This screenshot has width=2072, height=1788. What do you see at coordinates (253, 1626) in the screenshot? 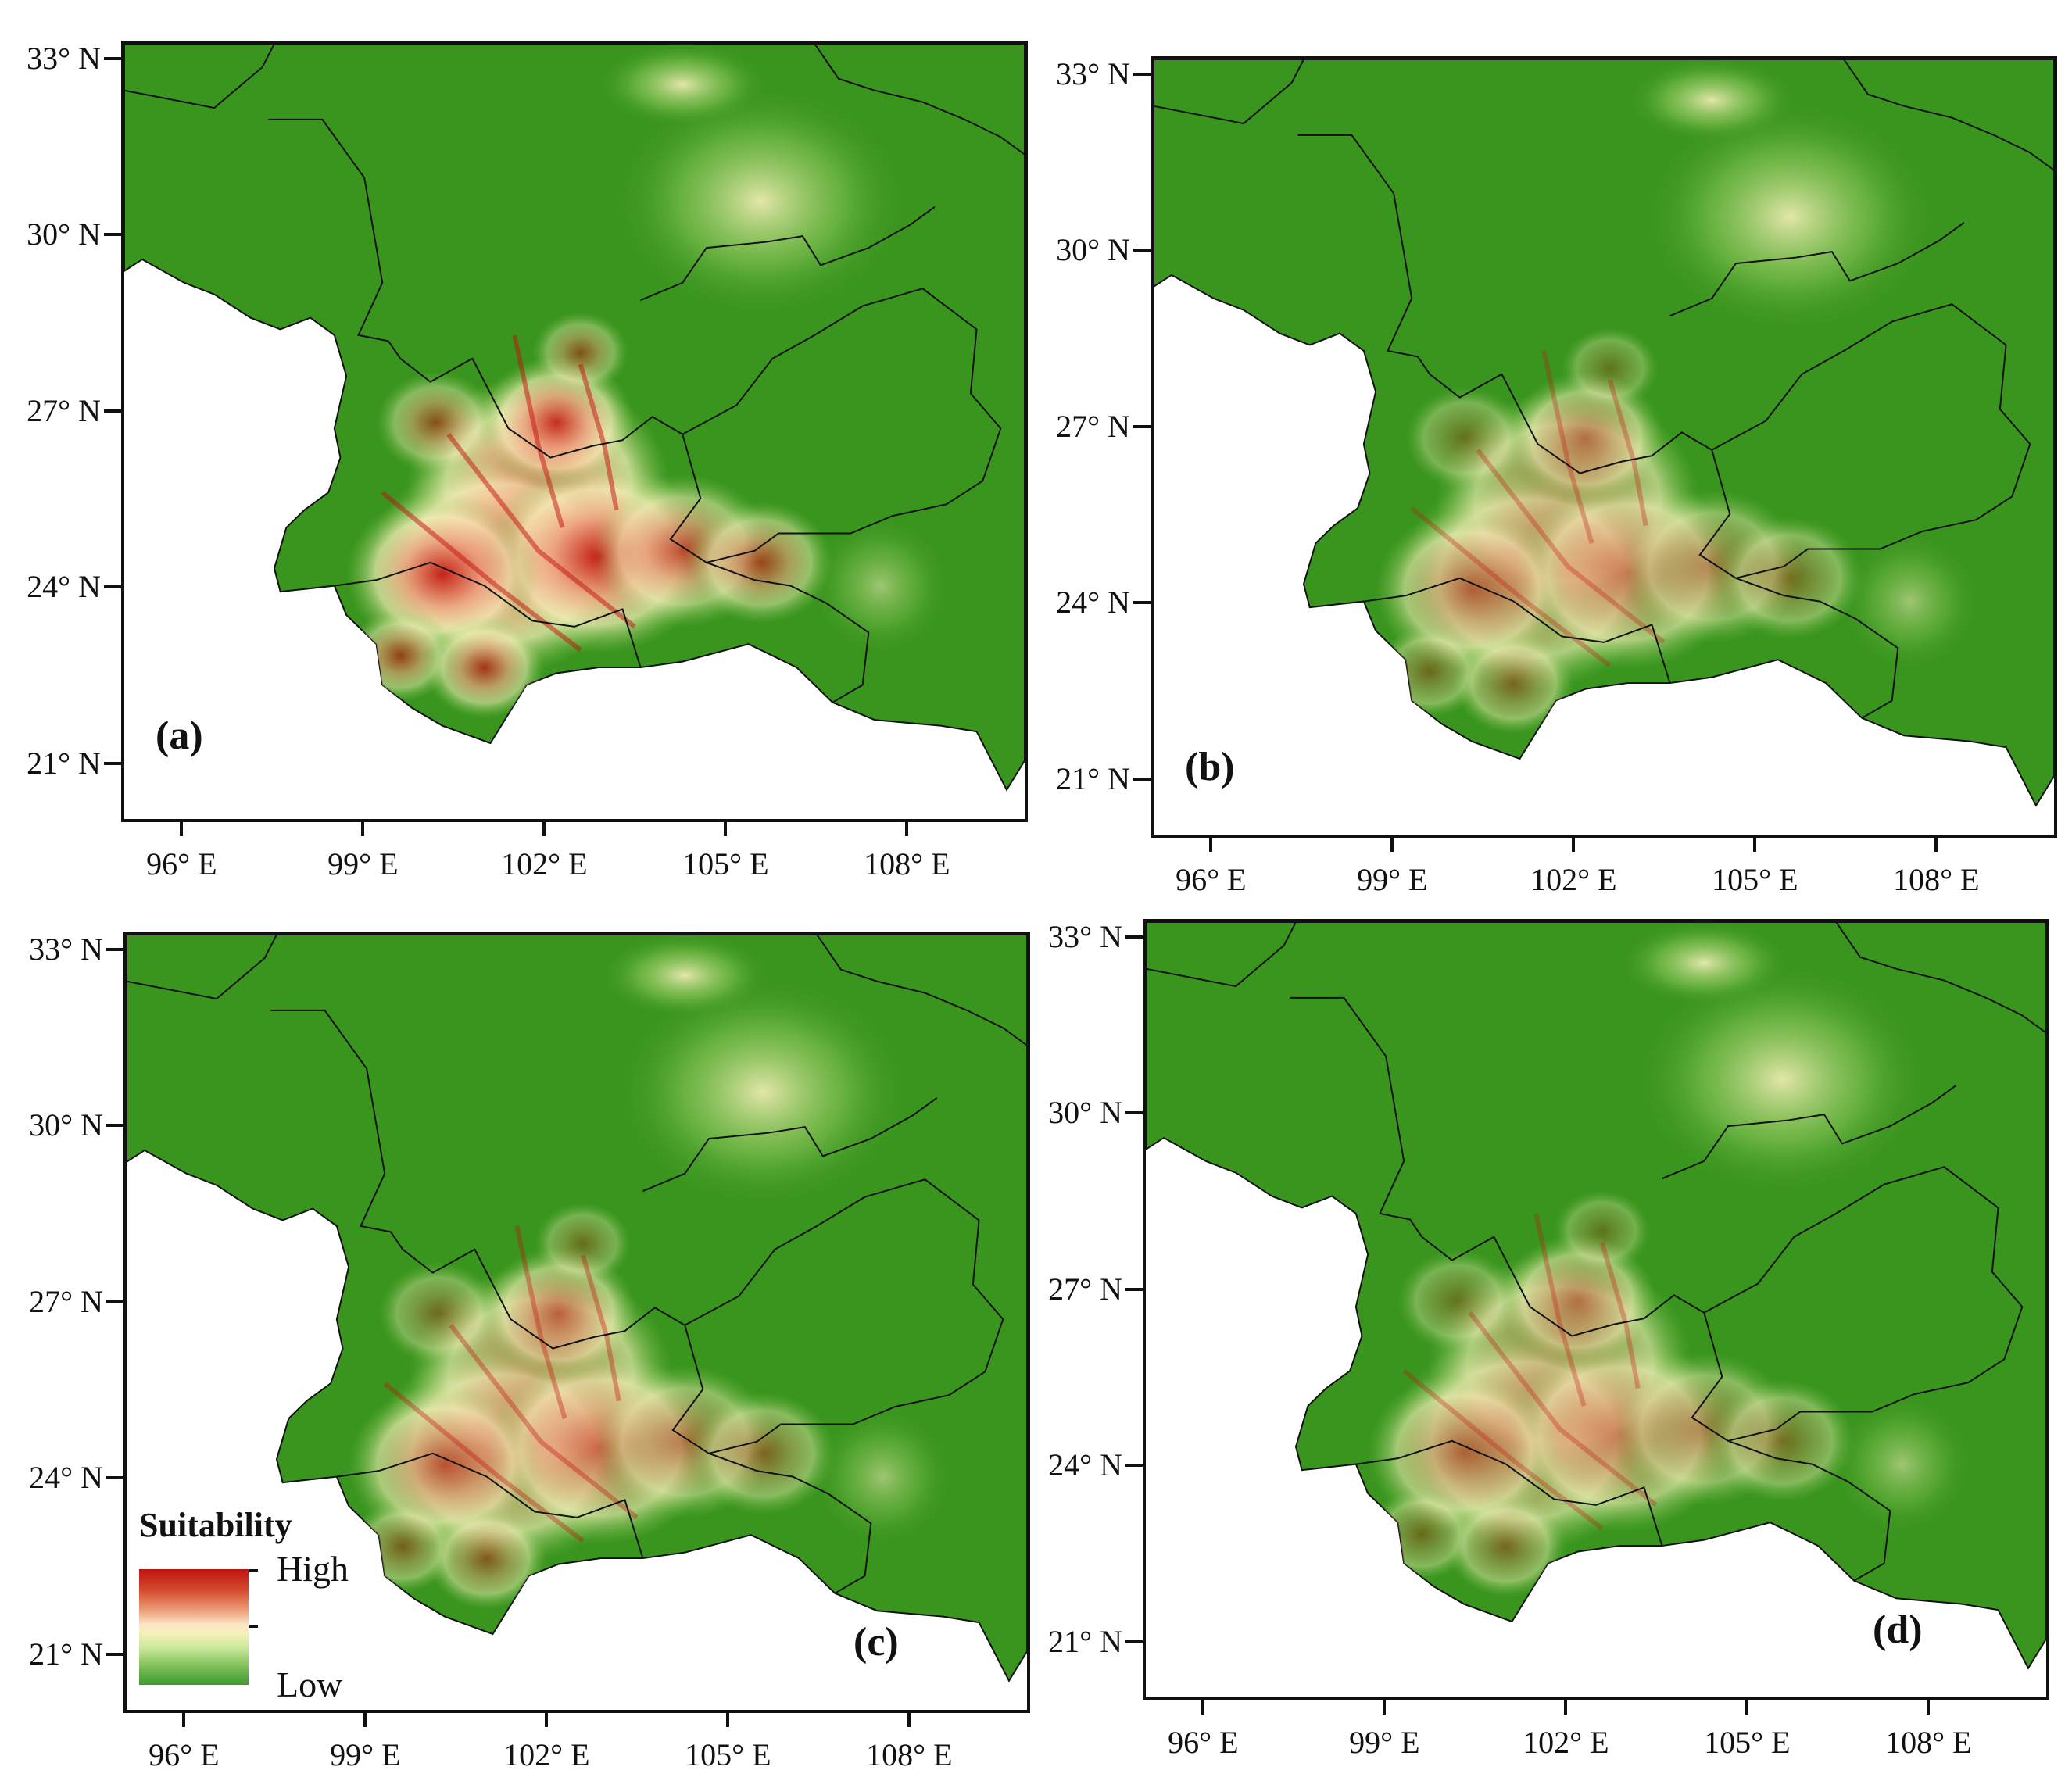
I see `legend-tick-mid` at bounding box center [253, 1626].